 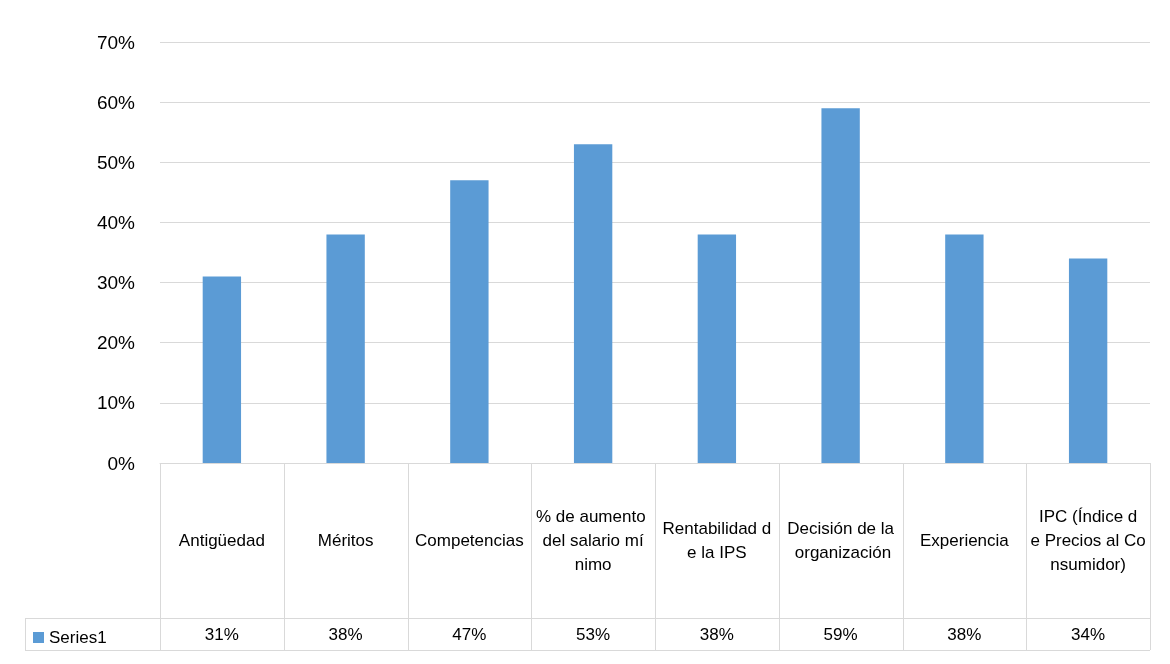 What do you see at coordinates (717, 540) in the screenshot?
I see `x-tick-label: Rentabilidad de la IPS` at bounding box center [717, 540].